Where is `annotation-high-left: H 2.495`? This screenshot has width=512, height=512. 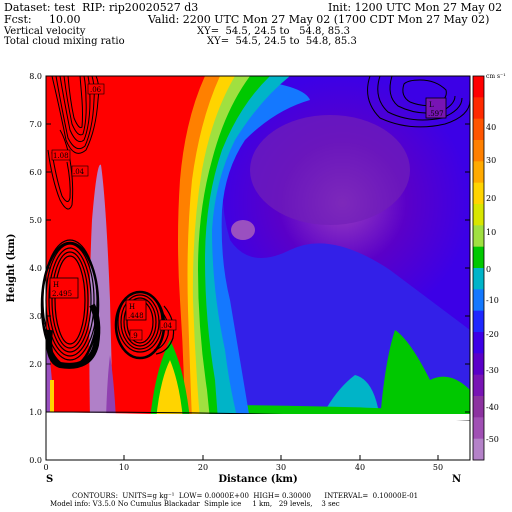
annotation-high-left: H 2.495 is located at coordinates (64, 288).